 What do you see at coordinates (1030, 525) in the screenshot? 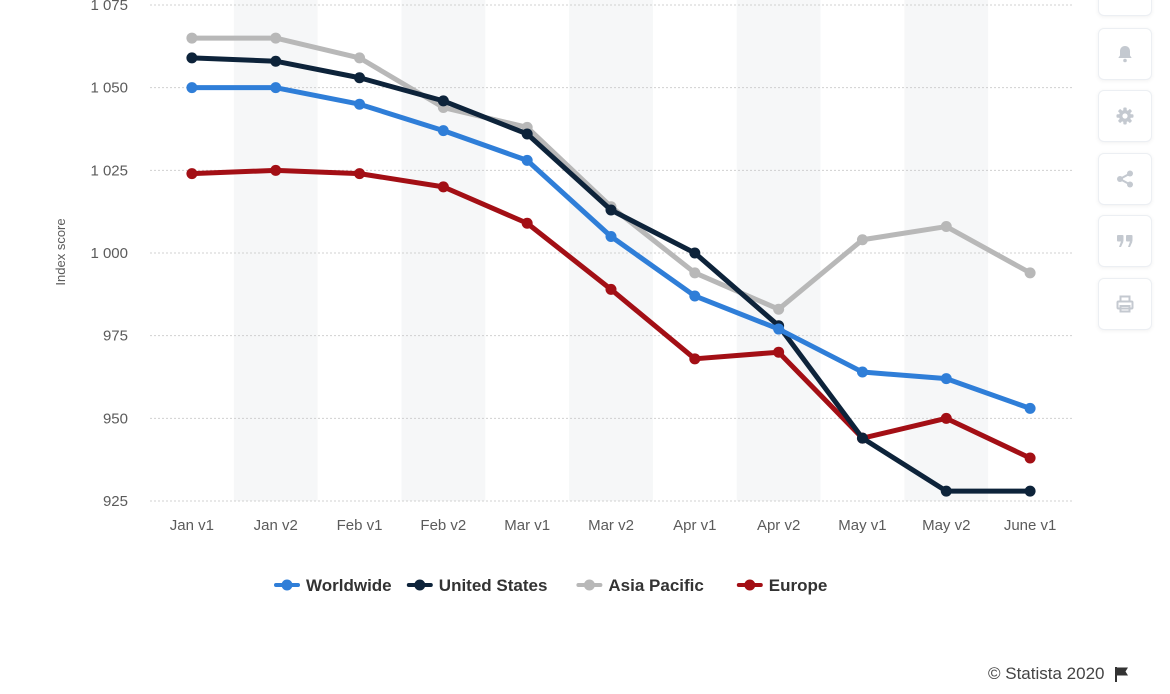
I see `x-tick-label: June v1` at bounding box center [1030, 525].